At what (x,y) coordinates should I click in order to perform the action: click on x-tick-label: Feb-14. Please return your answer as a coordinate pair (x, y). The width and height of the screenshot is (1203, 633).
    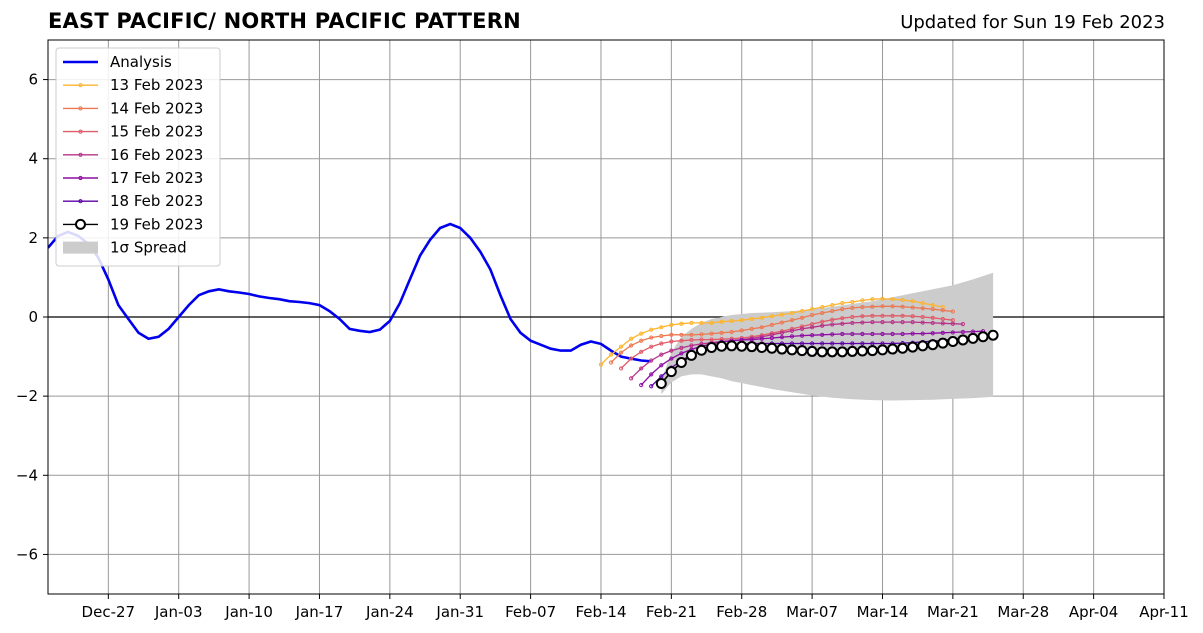
    Looking at the image, I should click on (600, 612).